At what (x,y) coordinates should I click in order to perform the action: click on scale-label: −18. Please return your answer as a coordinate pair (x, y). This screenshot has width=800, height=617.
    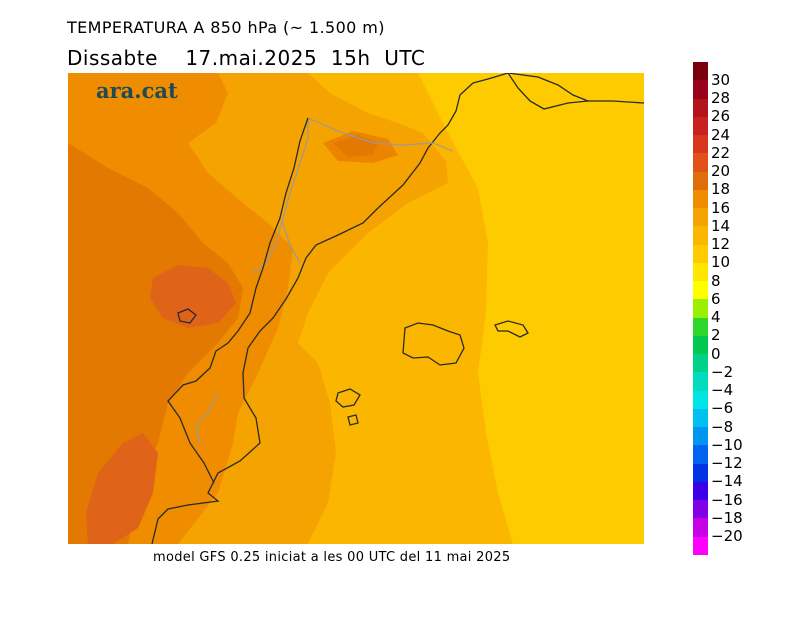
    Looking at the image, I should click on (727, 517).